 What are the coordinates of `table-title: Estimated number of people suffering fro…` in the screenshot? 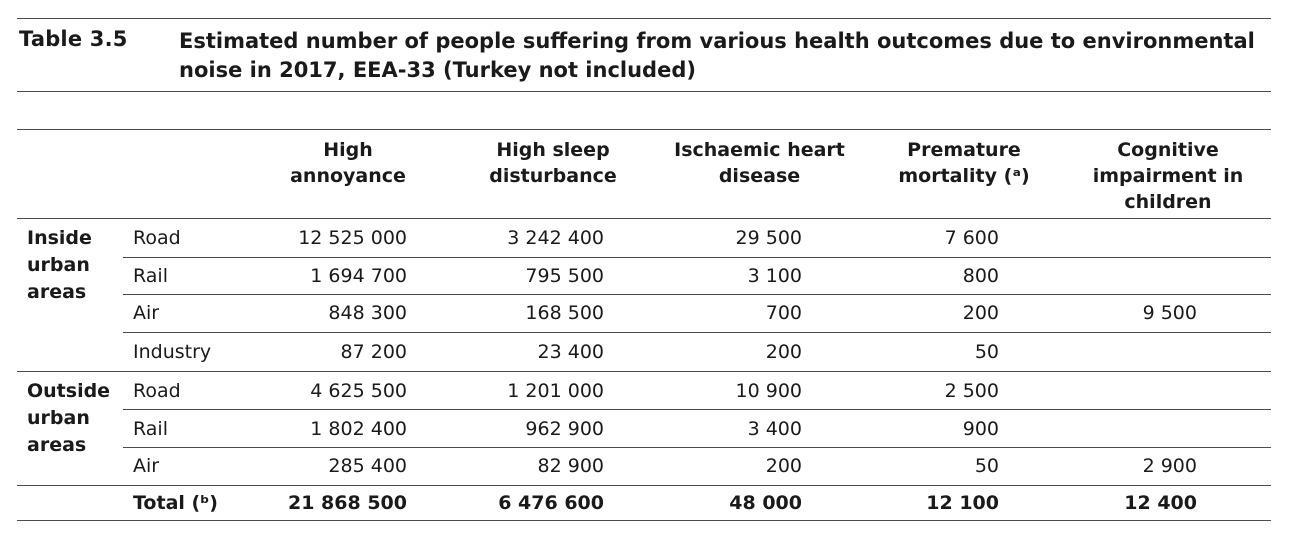 It's located at (717, 55).